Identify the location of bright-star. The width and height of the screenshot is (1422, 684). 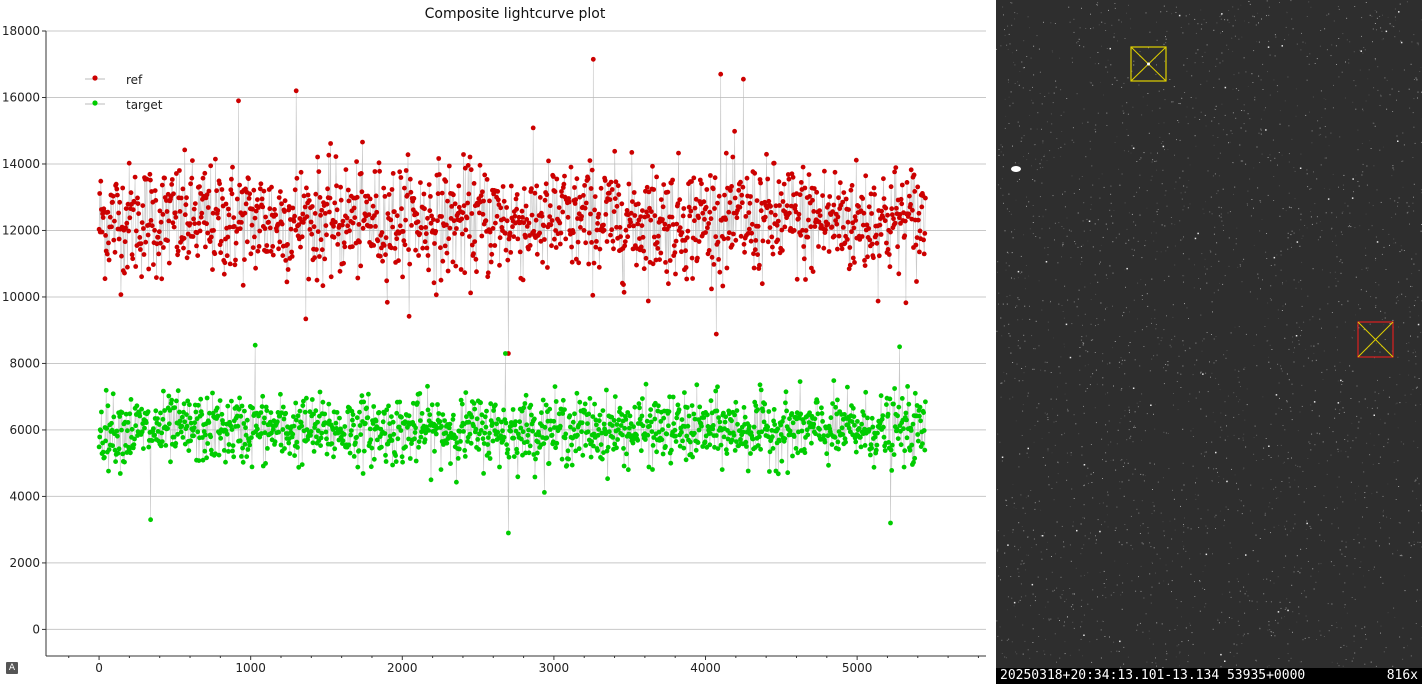
(1016, 169).